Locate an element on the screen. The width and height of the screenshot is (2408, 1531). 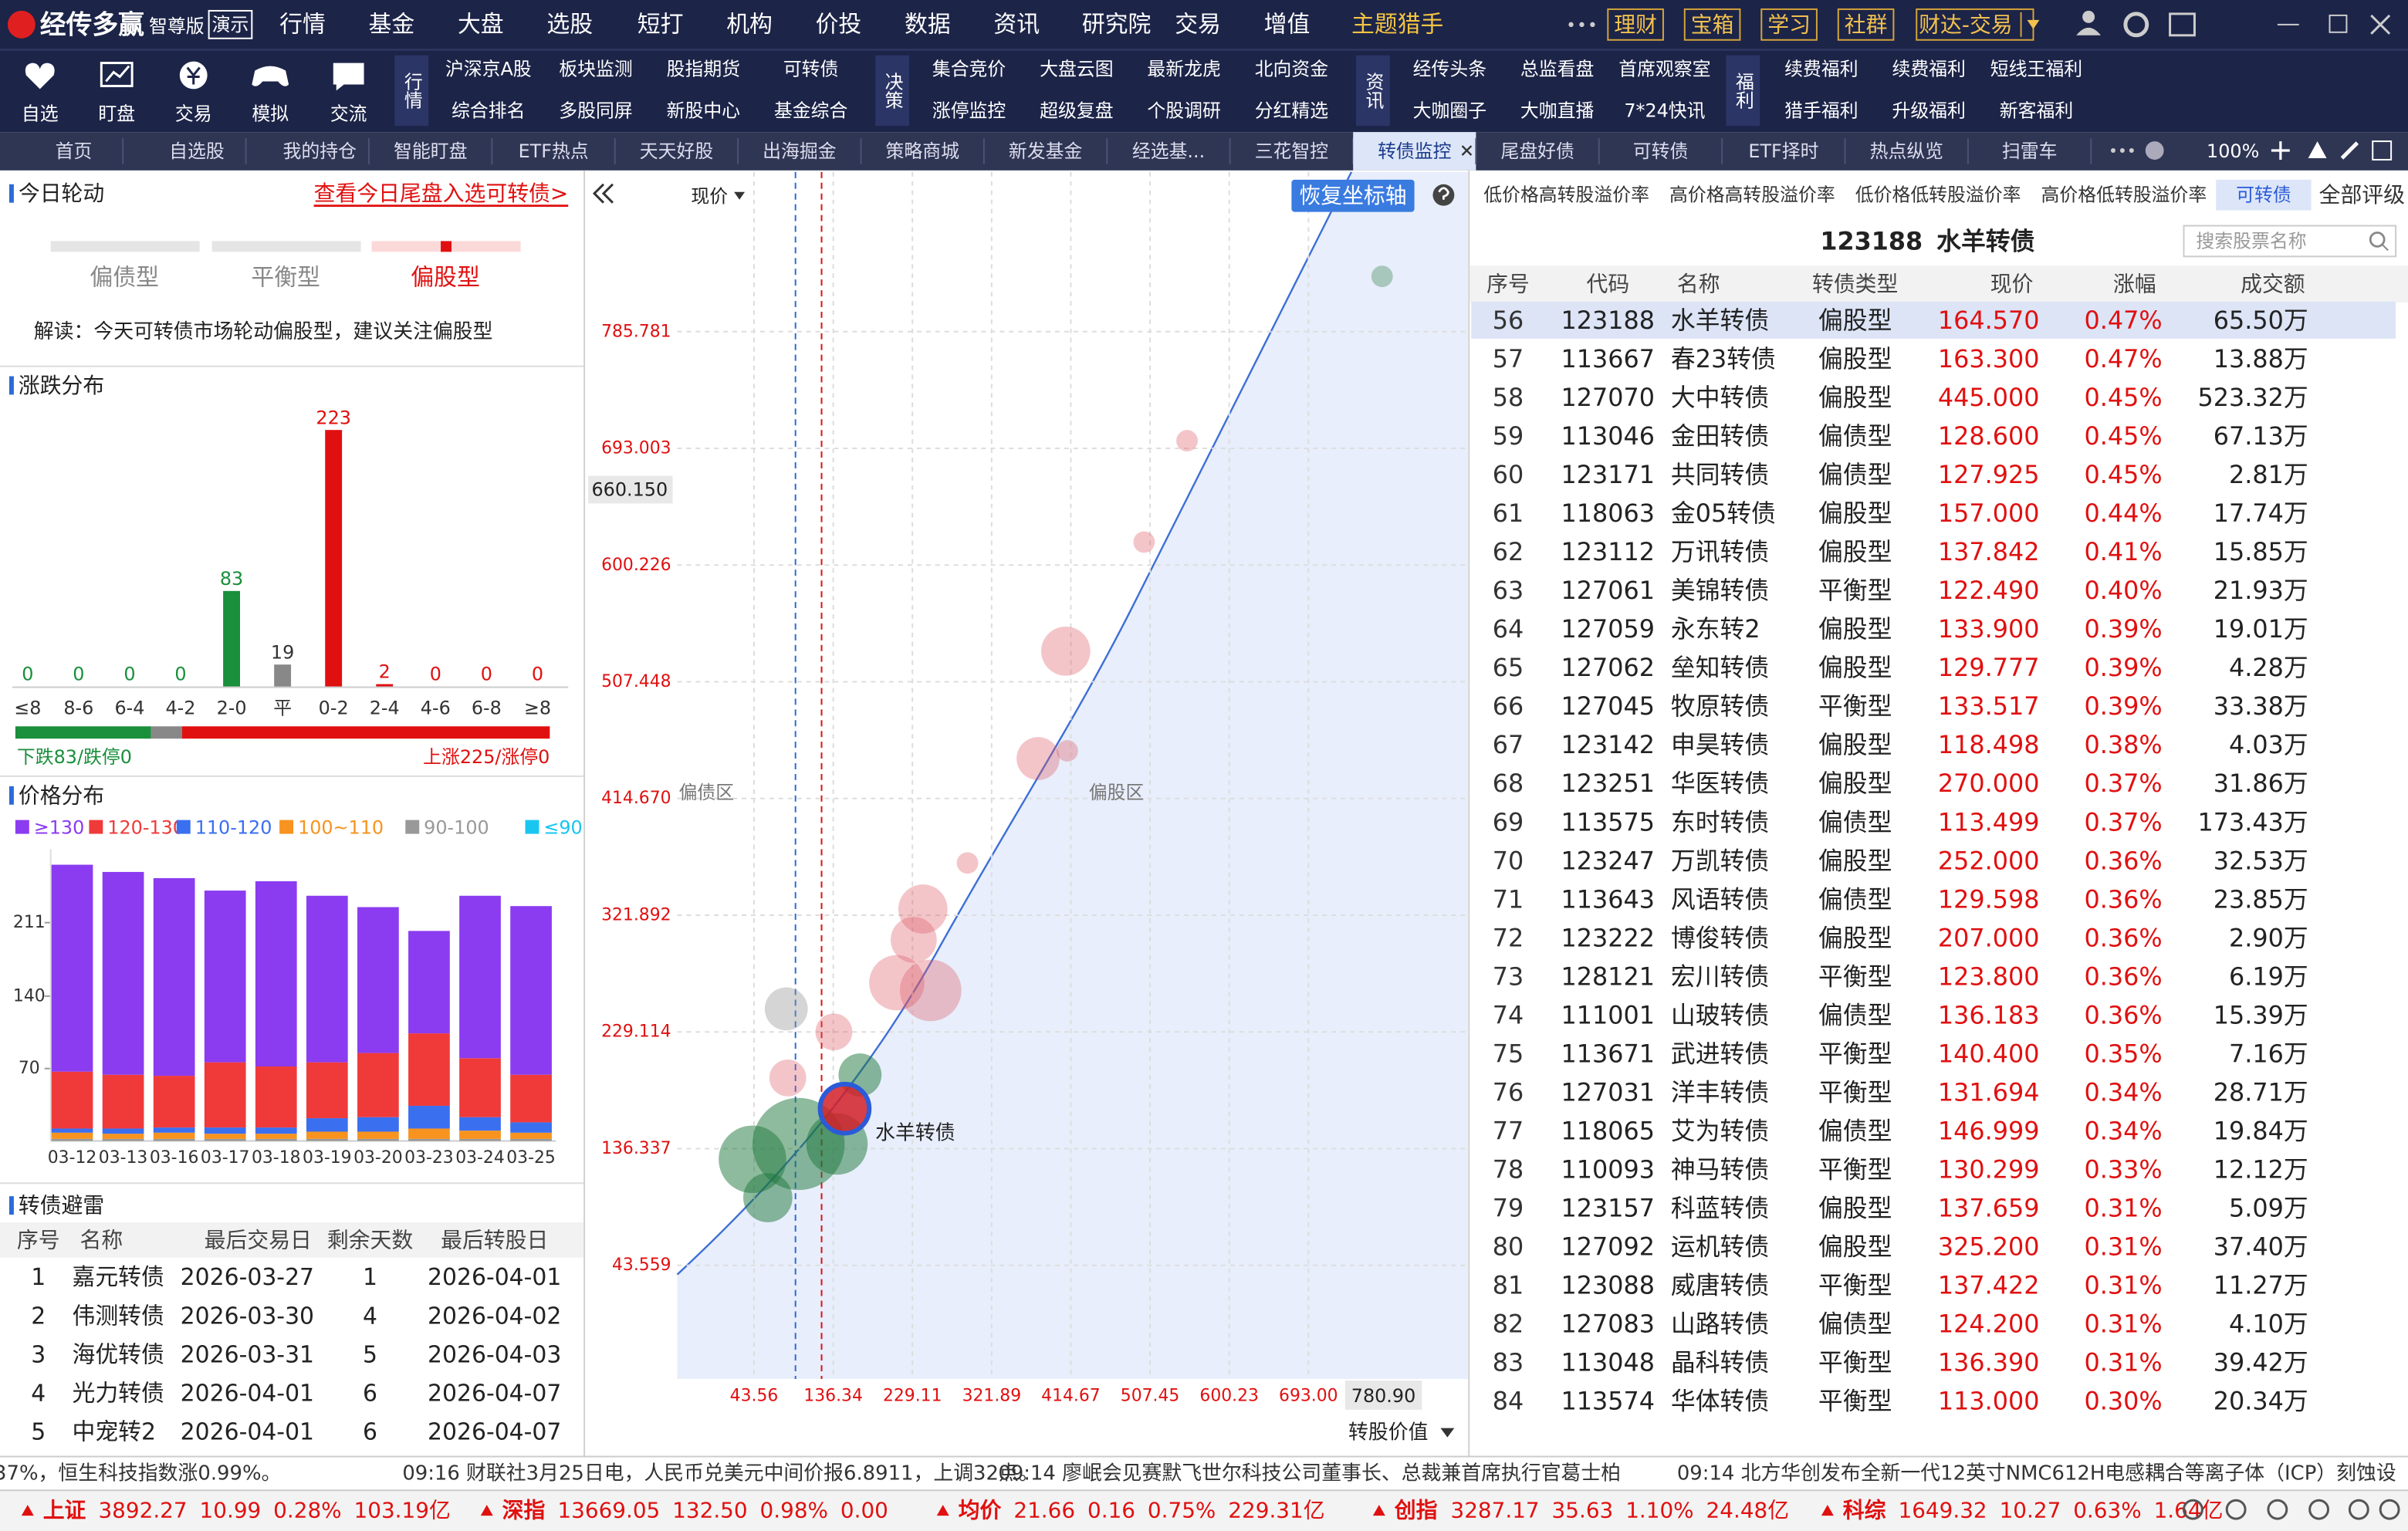
zoom-in is located at coordinates (2280, 150).